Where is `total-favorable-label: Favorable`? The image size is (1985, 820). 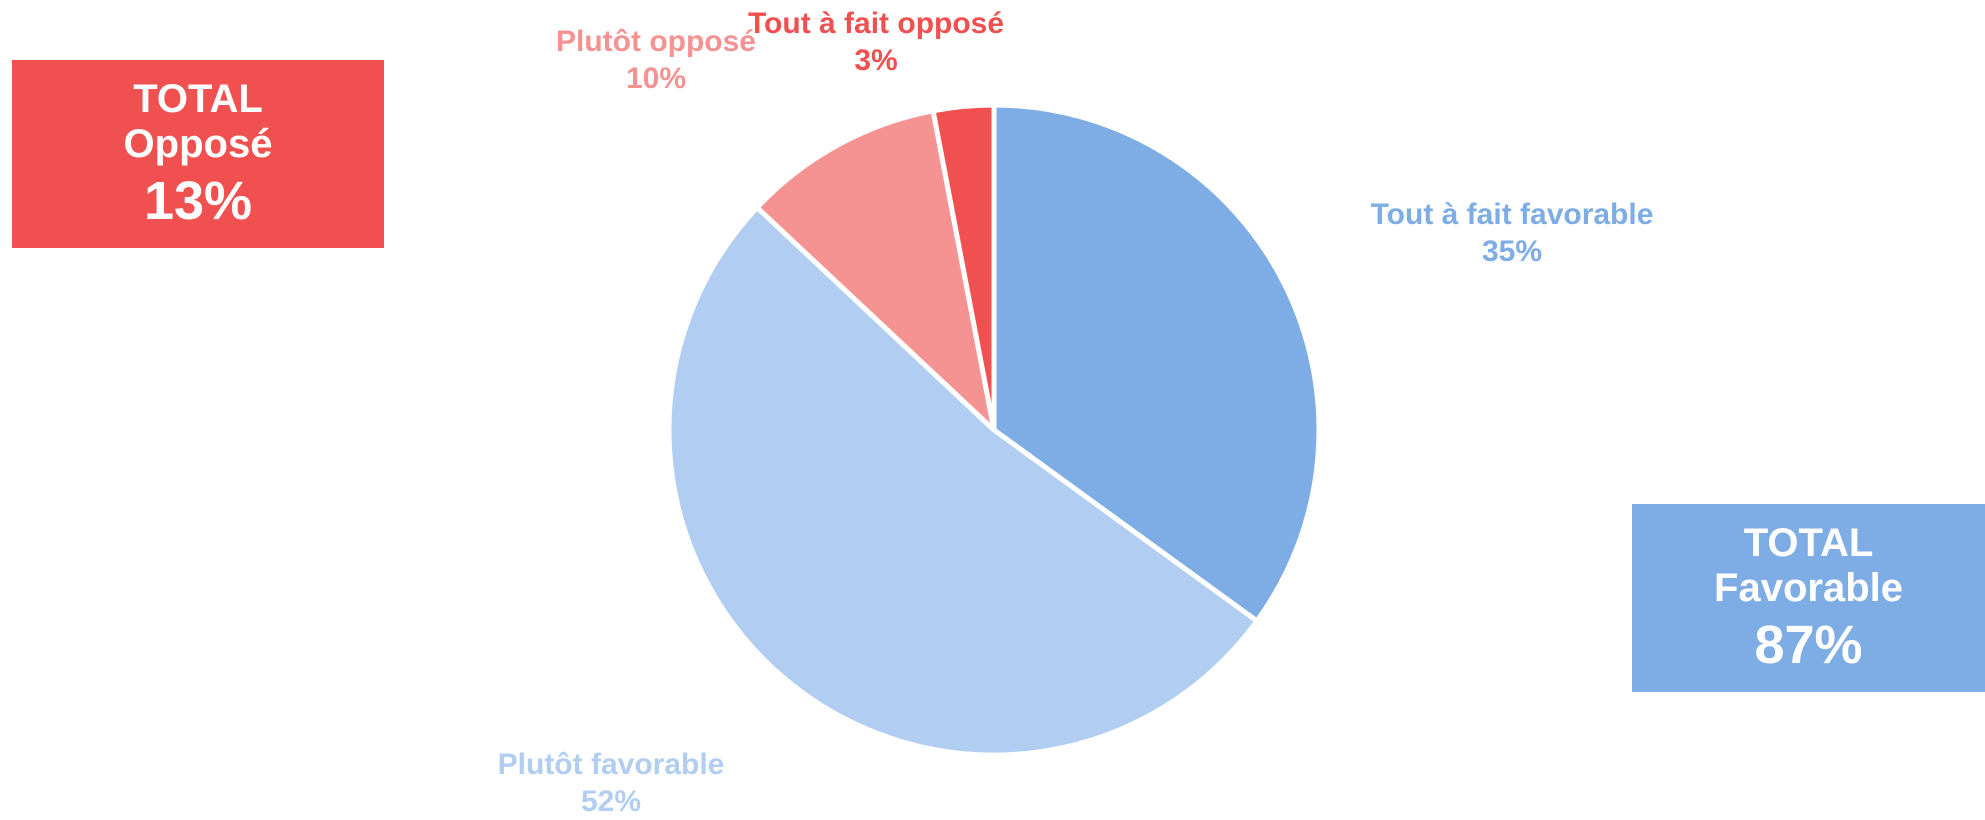 total-favorable-label: Favorable is located at coordinates (1808, 587).